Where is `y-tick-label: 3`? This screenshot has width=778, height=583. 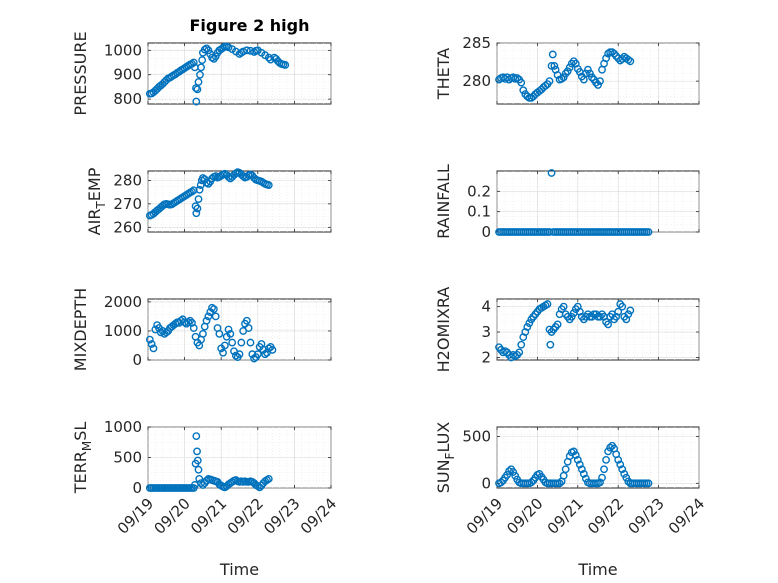 y-tick-label: 3 is located at coordinates (486, 332).